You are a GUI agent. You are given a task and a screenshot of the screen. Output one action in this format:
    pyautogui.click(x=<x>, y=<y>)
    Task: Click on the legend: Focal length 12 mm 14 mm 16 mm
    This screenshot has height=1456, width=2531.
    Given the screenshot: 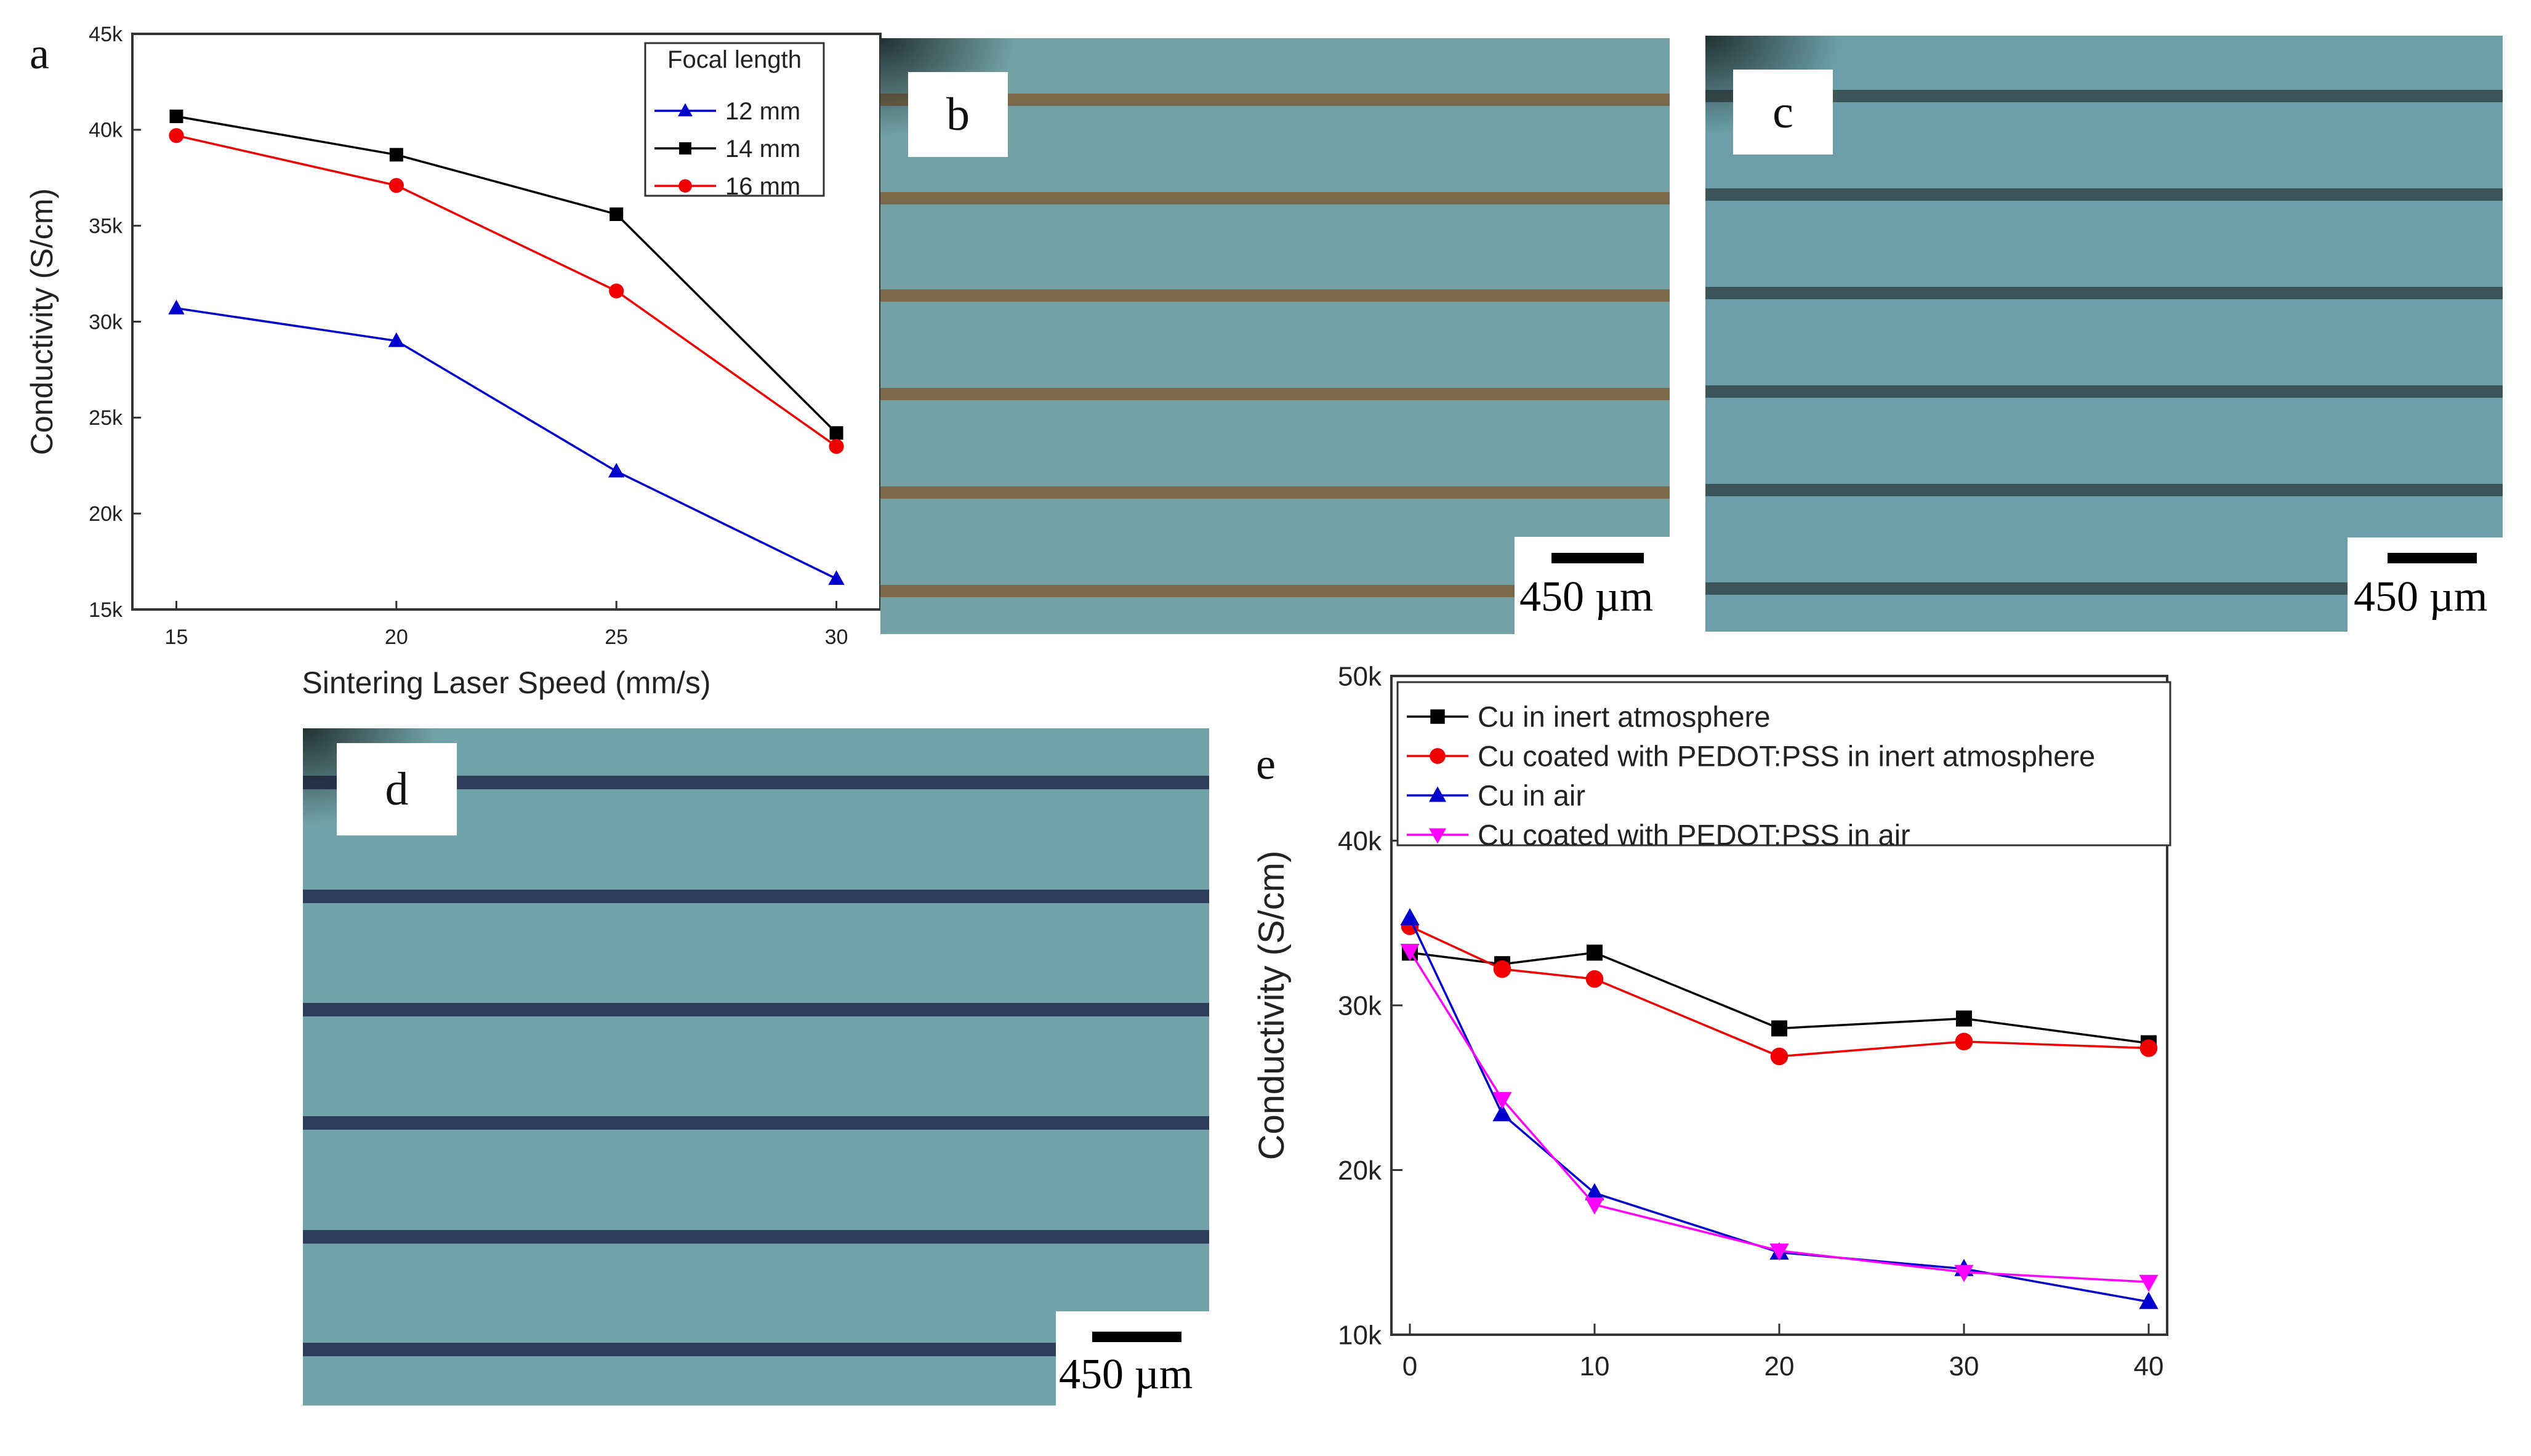 What is the action you would take?
    pyautogui.click(x=734, y=121)
    